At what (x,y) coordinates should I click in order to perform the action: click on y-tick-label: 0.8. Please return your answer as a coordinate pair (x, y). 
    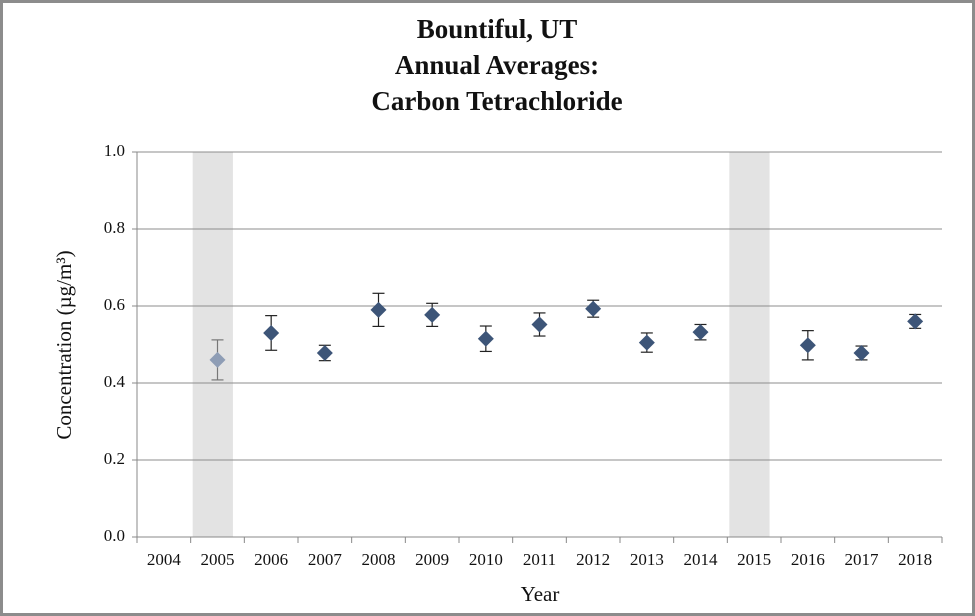
    Looking at the image, I should click on (114, 227).